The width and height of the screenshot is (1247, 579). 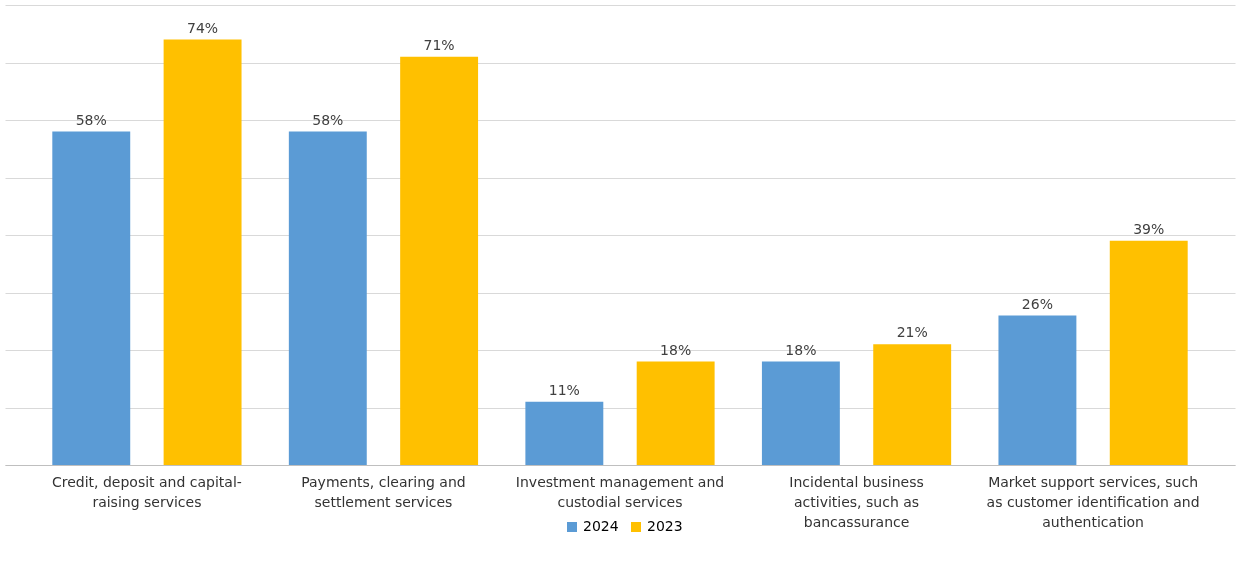 I want to click on x-tick-label: Credit, deposit and capital-raising services, so click(x=146, y=491).